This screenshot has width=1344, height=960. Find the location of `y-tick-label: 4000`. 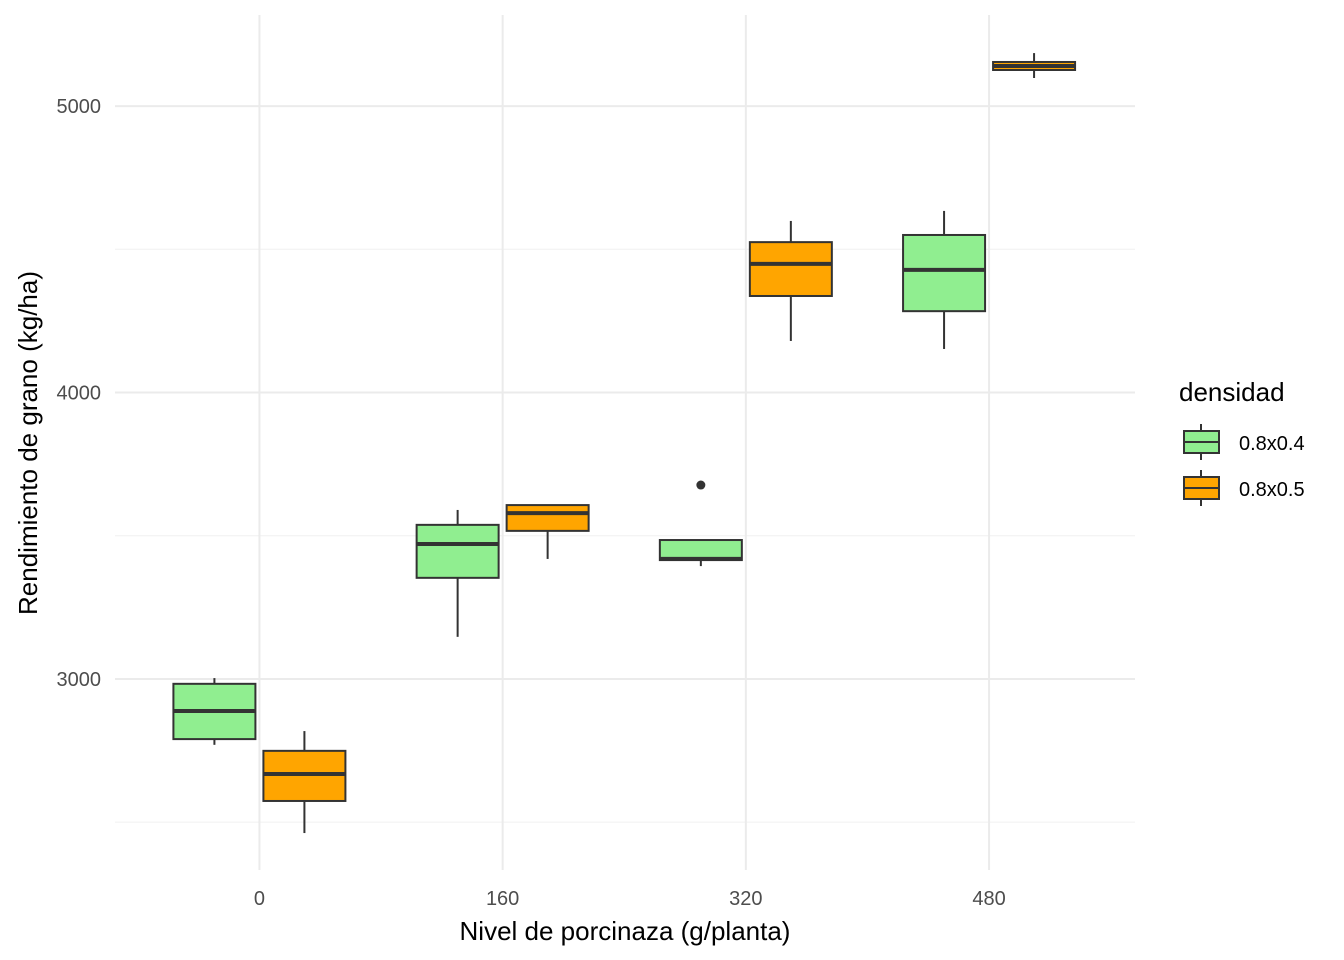

y-tick-label: 4000 is located at coordinates (79, 394).